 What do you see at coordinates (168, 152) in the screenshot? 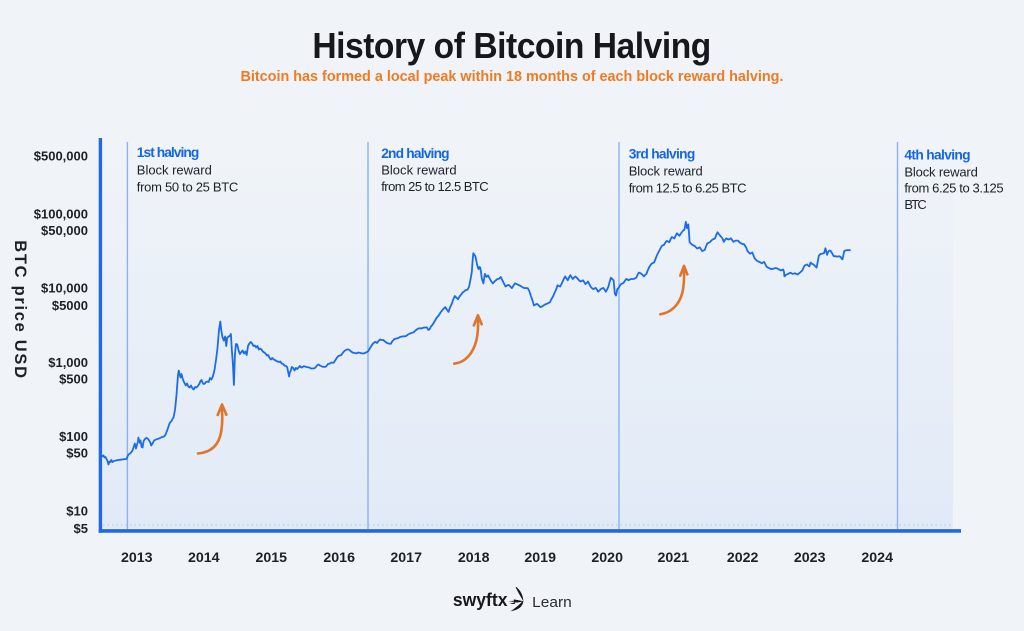
I see `svg-text: 1st halving` at bounding box center [168, 152].